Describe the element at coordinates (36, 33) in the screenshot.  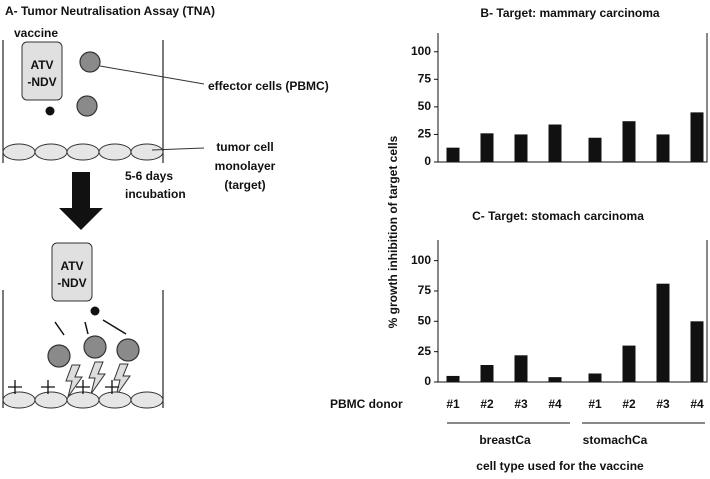
I see `vaccine-label: vaccine` at that location.